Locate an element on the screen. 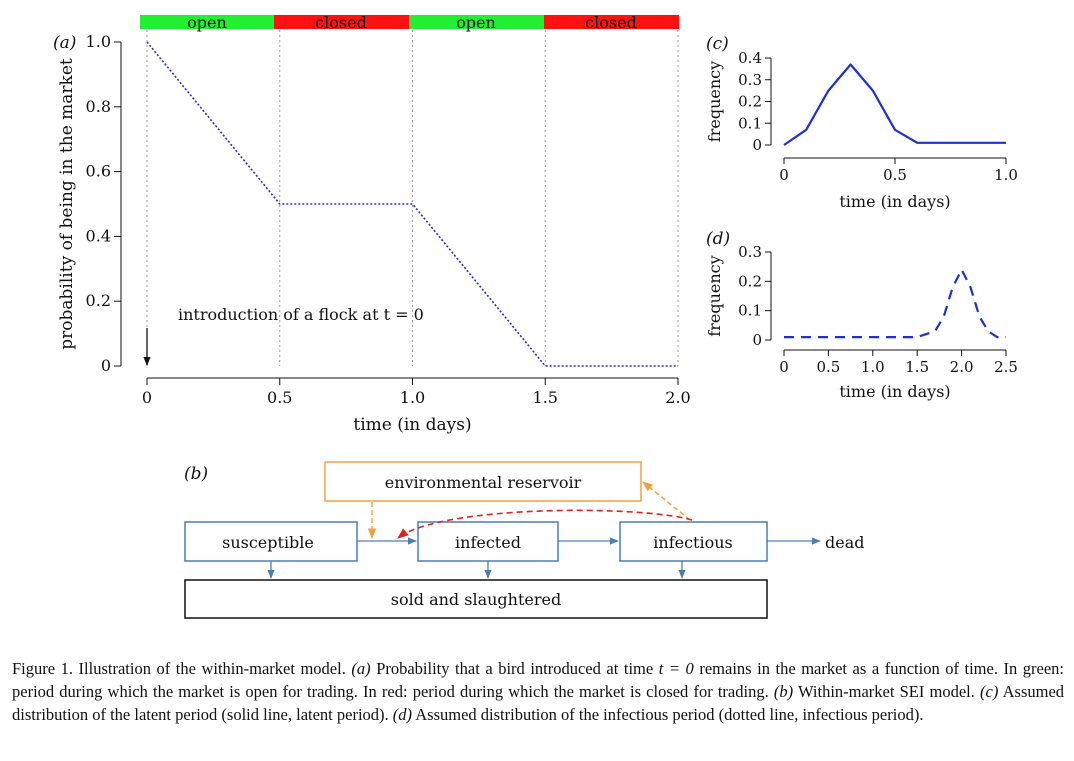 This screenshot has width=1074, height=761. a-x-tick-label: 0 is located at coordinates (147, 397).